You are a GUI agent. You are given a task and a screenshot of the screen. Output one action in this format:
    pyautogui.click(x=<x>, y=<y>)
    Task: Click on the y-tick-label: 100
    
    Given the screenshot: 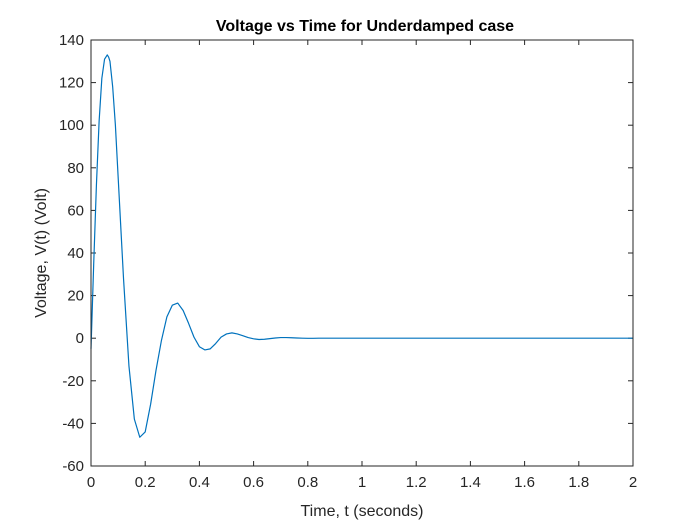 What is the action you would take?
    pyautogui.click(x=71, y=125)
    